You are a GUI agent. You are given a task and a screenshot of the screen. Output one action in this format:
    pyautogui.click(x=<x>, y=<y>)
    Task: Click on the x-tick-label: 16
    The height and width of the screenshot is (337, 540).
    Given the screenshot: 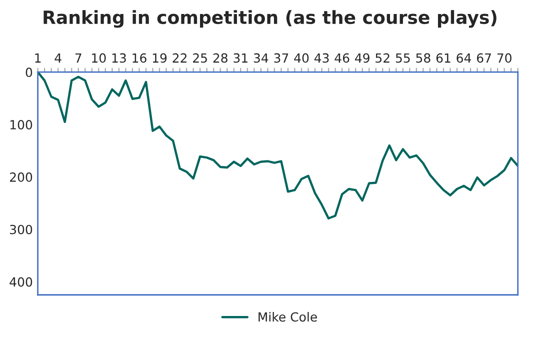 What is the action you would take?
    pyautogui.click(x=139, y=58)
    